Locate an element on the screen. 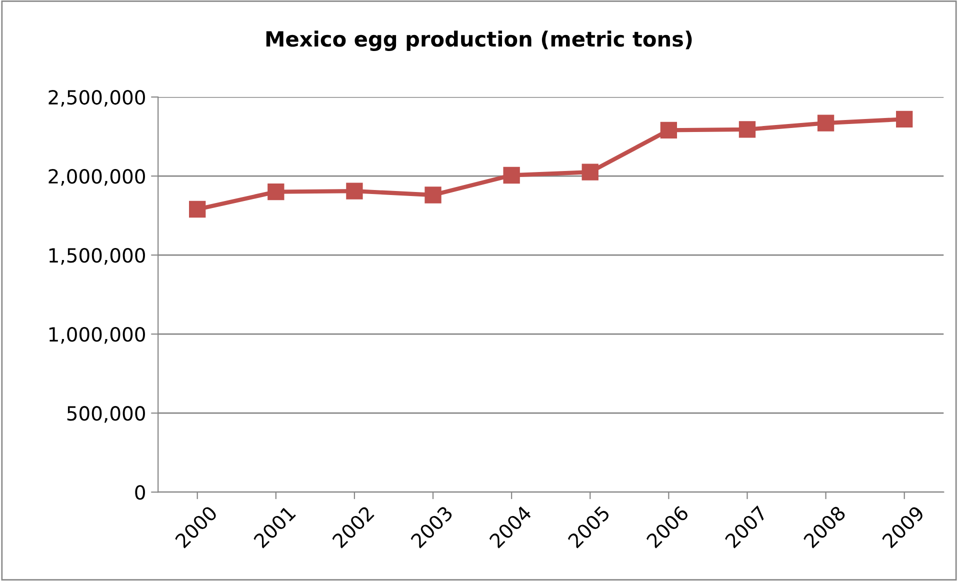  y-tick-label: 2,500,000 is located at coordinates (96, 98).